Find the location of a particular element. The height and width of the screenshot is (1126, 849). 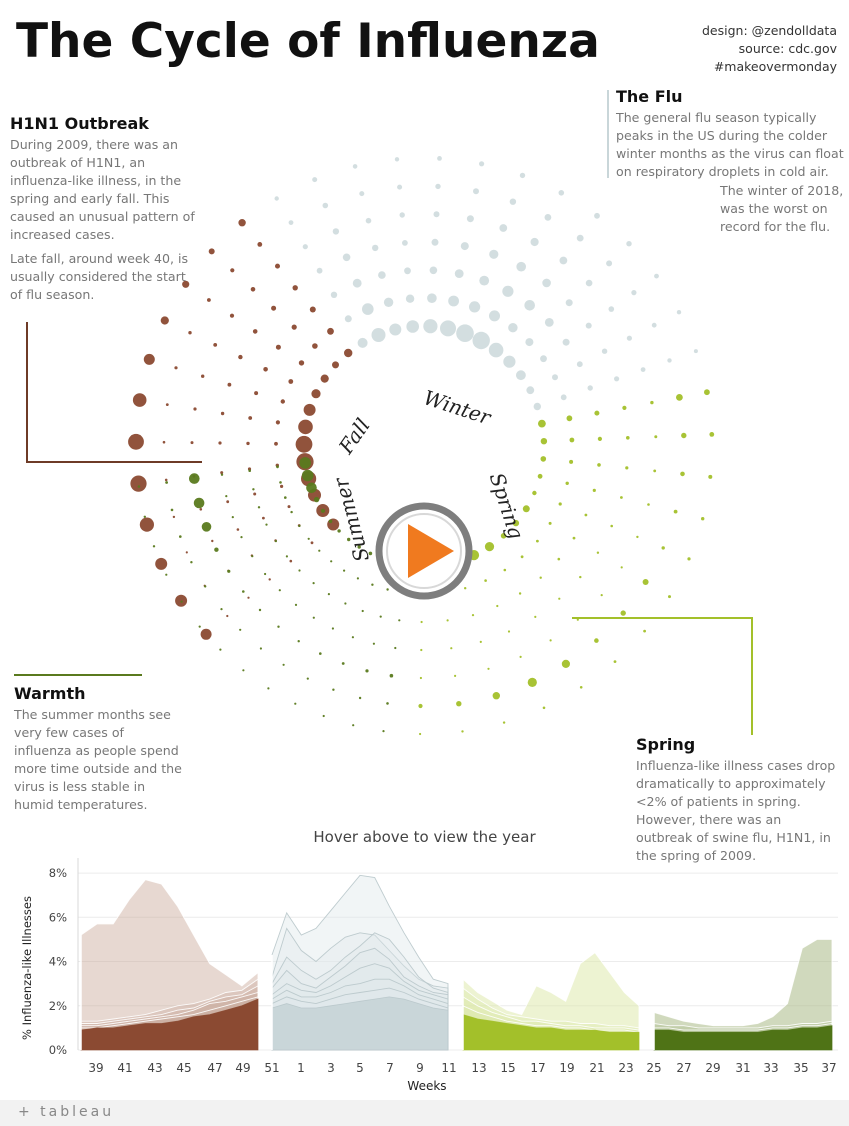

credit-hashtag: #makeovermonday is located at coordinates (775, 66).